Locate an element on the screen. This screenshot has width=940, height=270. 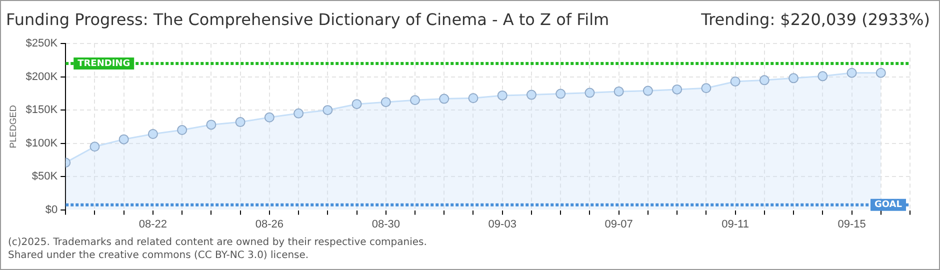
y-tick-label: $150K is located at coordinates (42, 110).